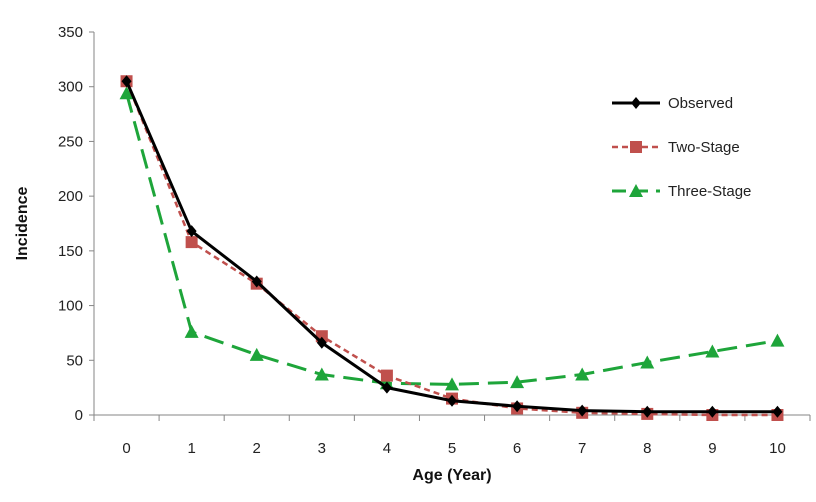  Describe the element at coordinates (582, 448) in the screenshot. I see `x-tick-label: 7` at that location.